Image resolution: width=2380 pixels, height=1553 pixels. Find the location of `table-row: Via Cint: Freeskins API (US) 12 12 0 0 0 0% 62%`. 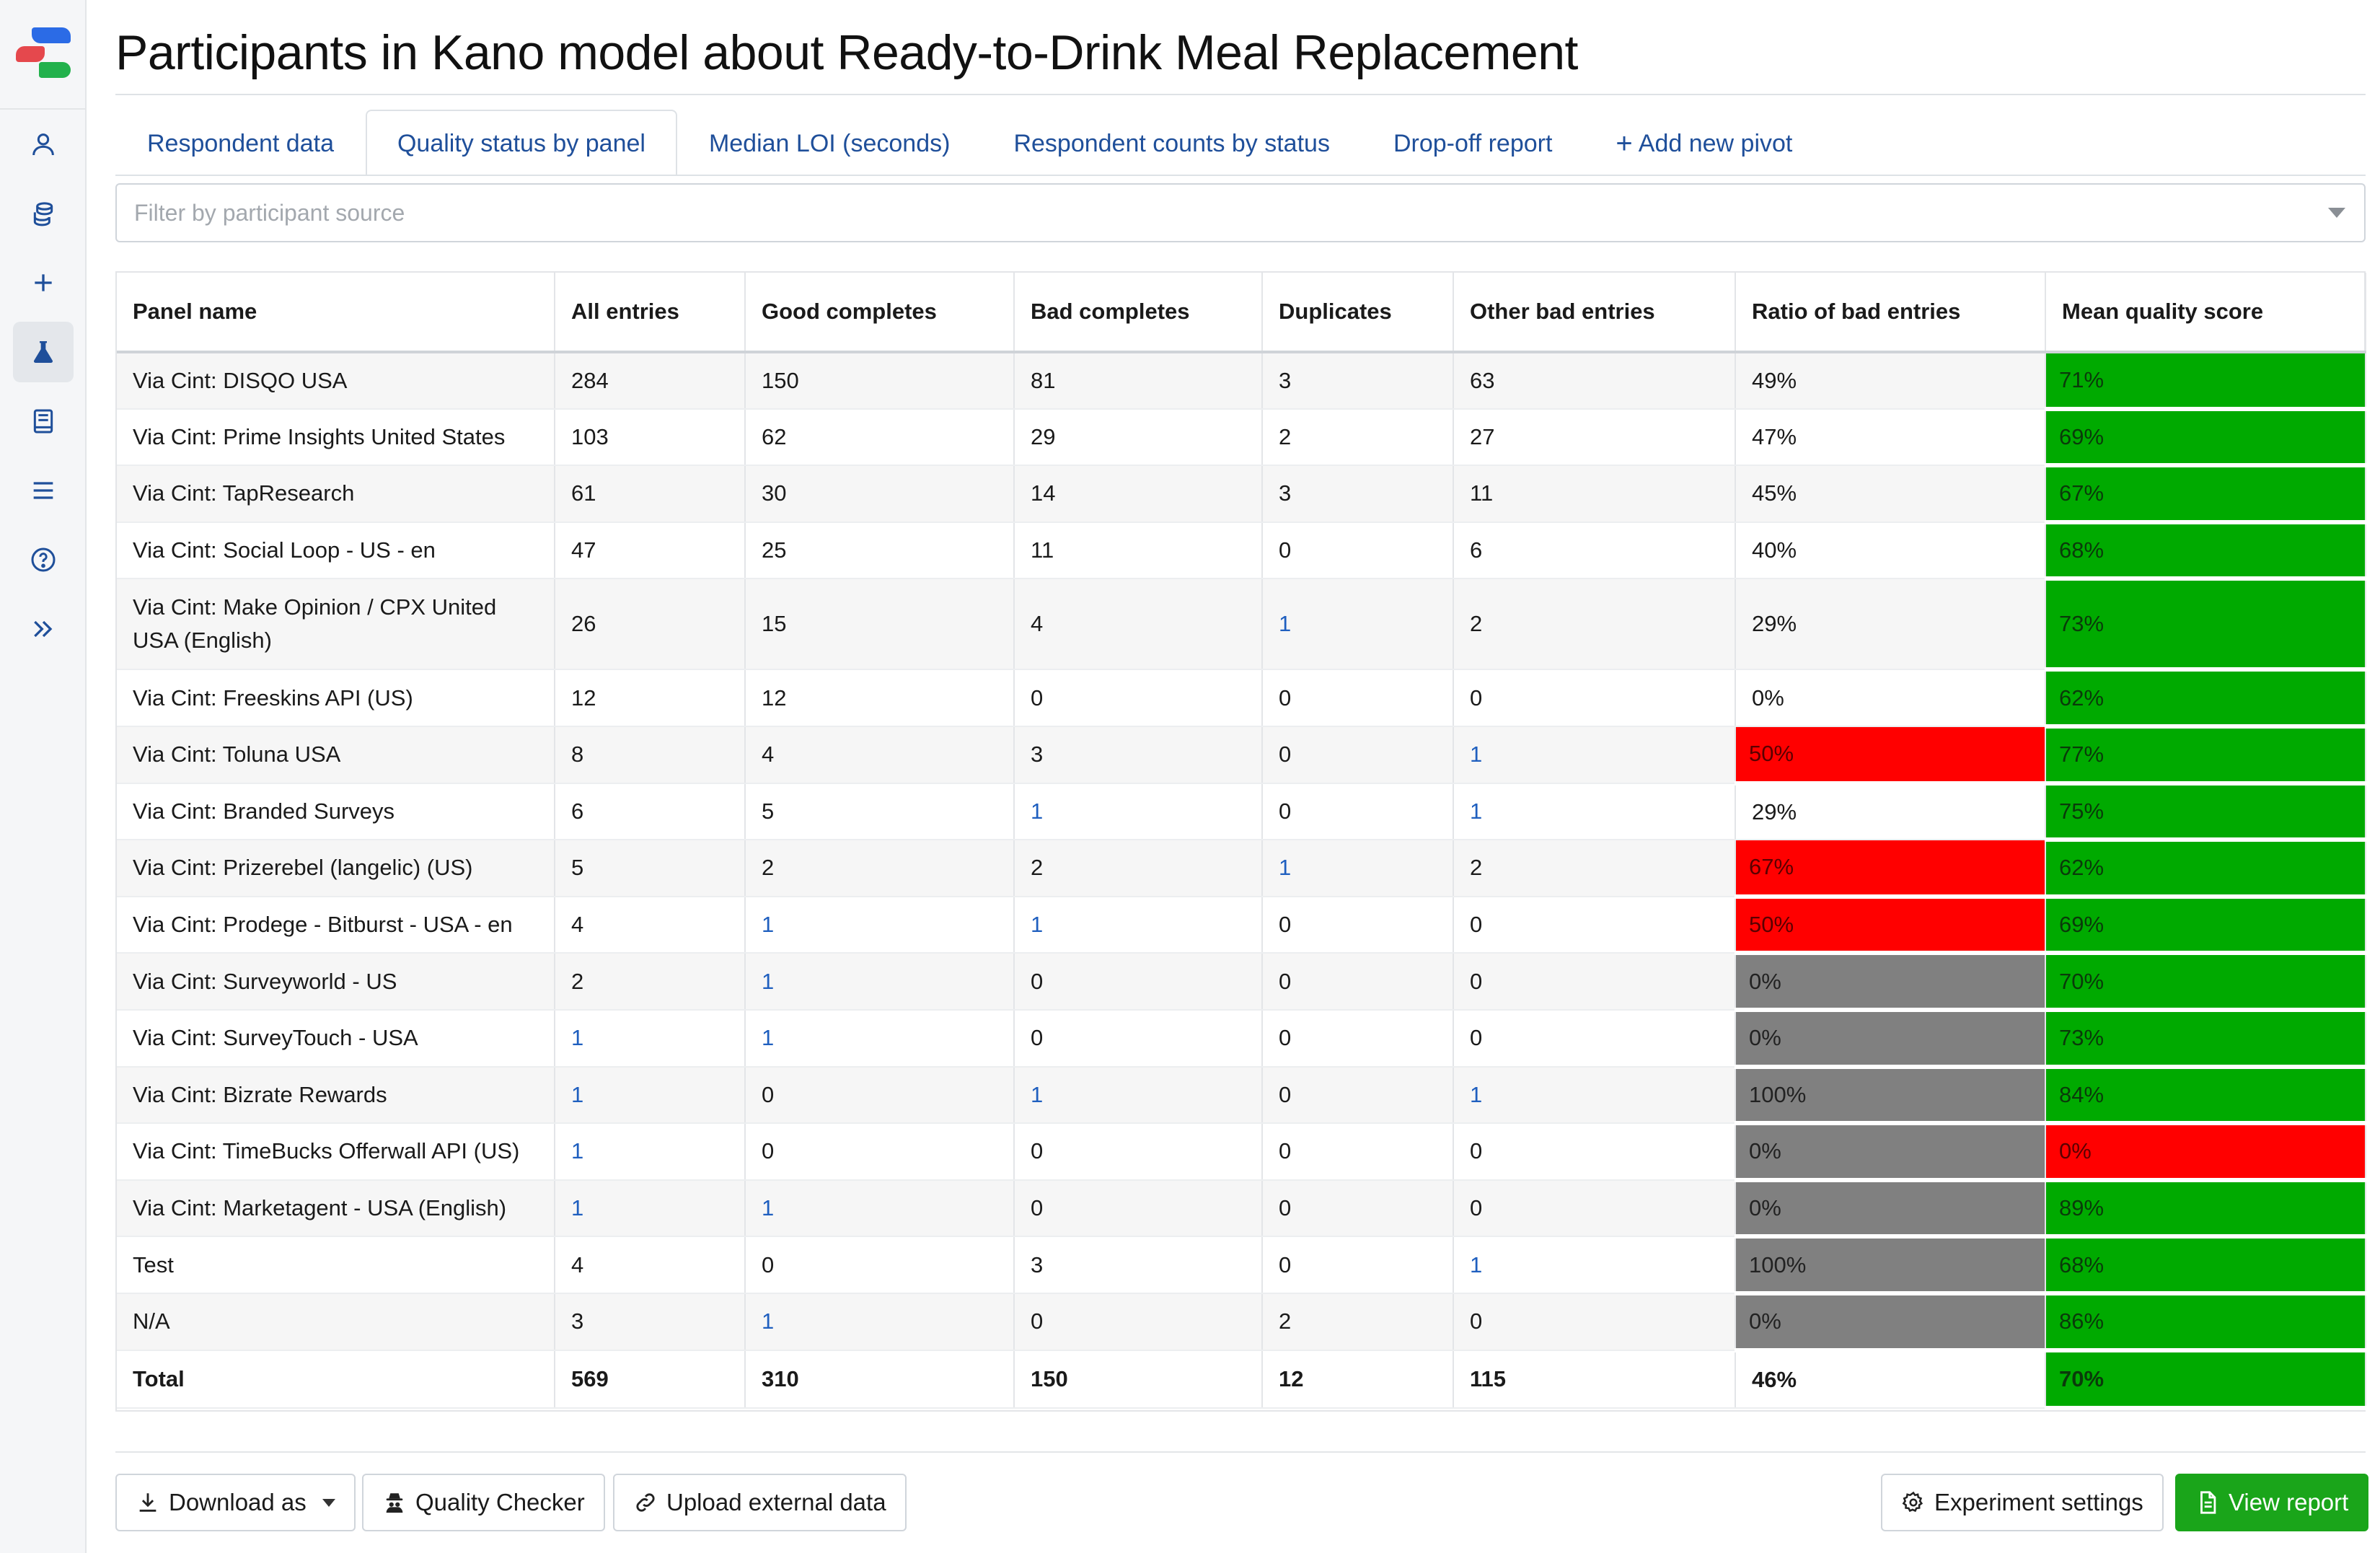

table-row: Via Cint: Freeskins API (US) 12 12 0 0 0 0% 62% is located at coordinates (1241, 699).